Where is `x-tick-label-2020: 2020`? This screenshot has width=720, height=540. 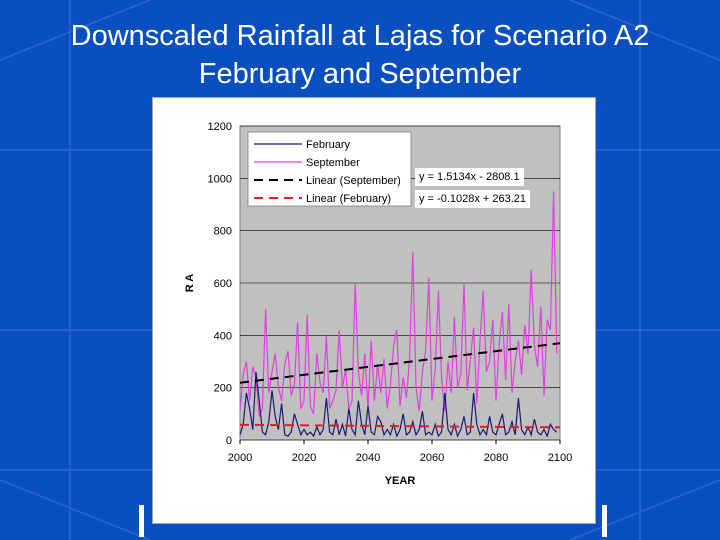
x-tick-label-2020: 2020 is located at coordinates (304, 458).